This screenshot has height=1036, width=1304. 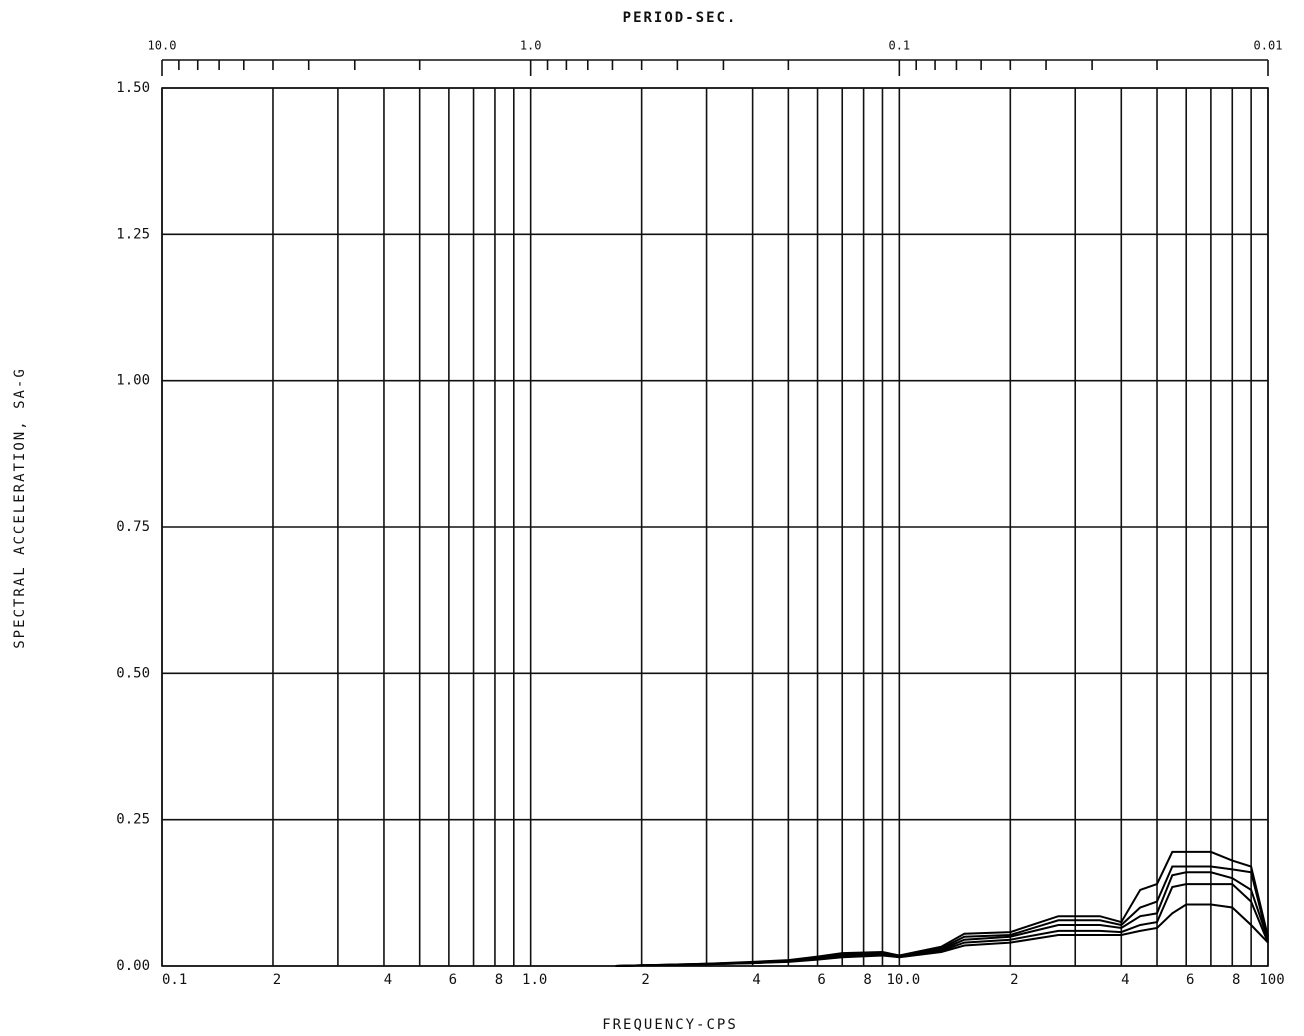 What do you see at coordinates (899, 46) in the screenshot?
I see `top-tick-label: 0.1` at bounding box center [899, 46].